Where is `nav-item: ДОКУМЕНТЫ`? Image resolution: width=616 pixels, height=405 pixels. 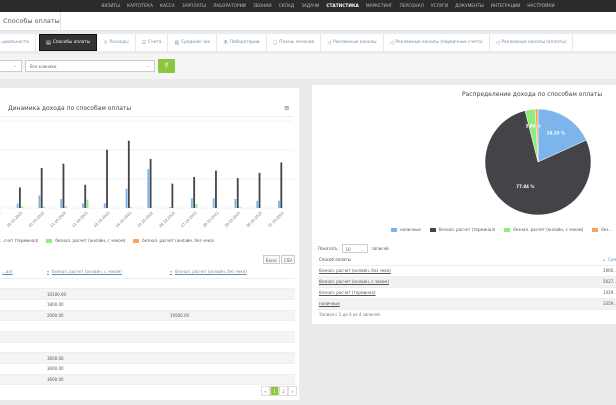
nav-item: ДОКУМЕНТЫ is located at coordinates (469, 6).